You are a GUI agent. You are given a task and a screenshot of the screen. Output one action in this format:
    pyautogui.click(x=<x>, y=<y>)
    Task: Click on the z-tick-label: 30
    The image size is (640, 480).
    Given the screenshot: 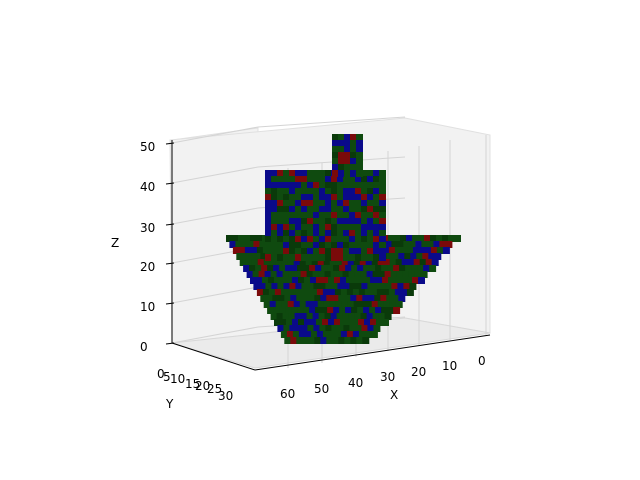 What is the action you would take?
    pyautogui.click(x=147, y=228)
    